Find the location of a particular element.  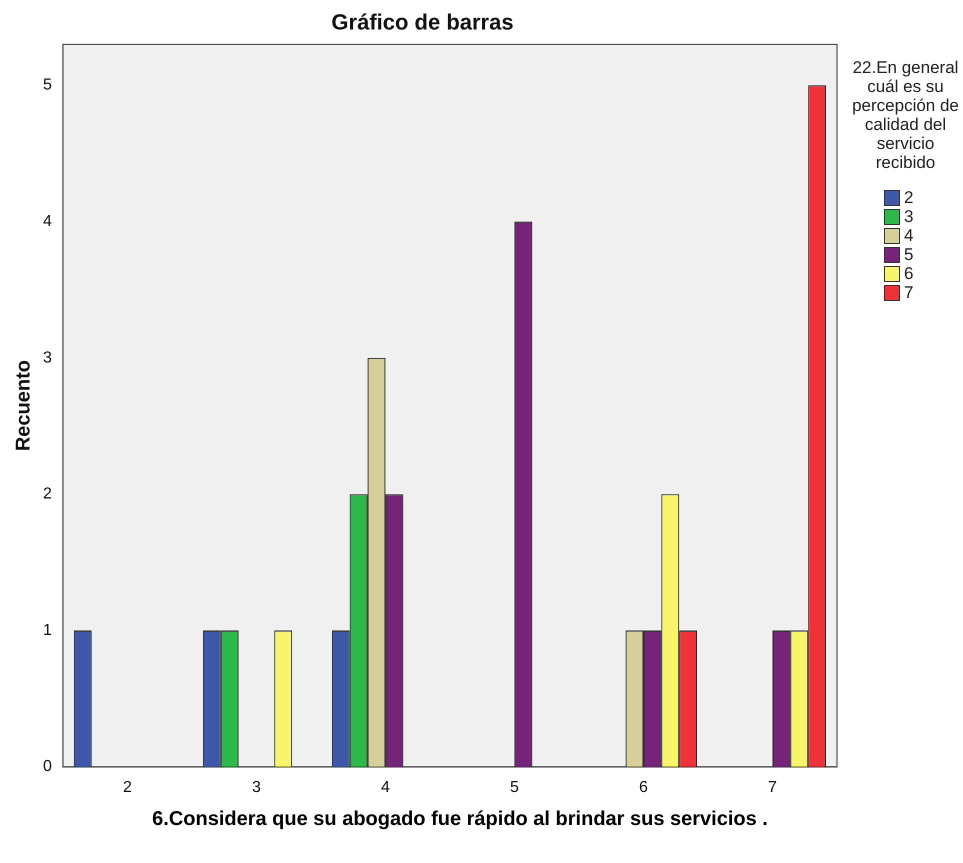

legend-title: 22.En general cuál es su percepción de calidad del servicio recibido is located at coordinates (905, 115).